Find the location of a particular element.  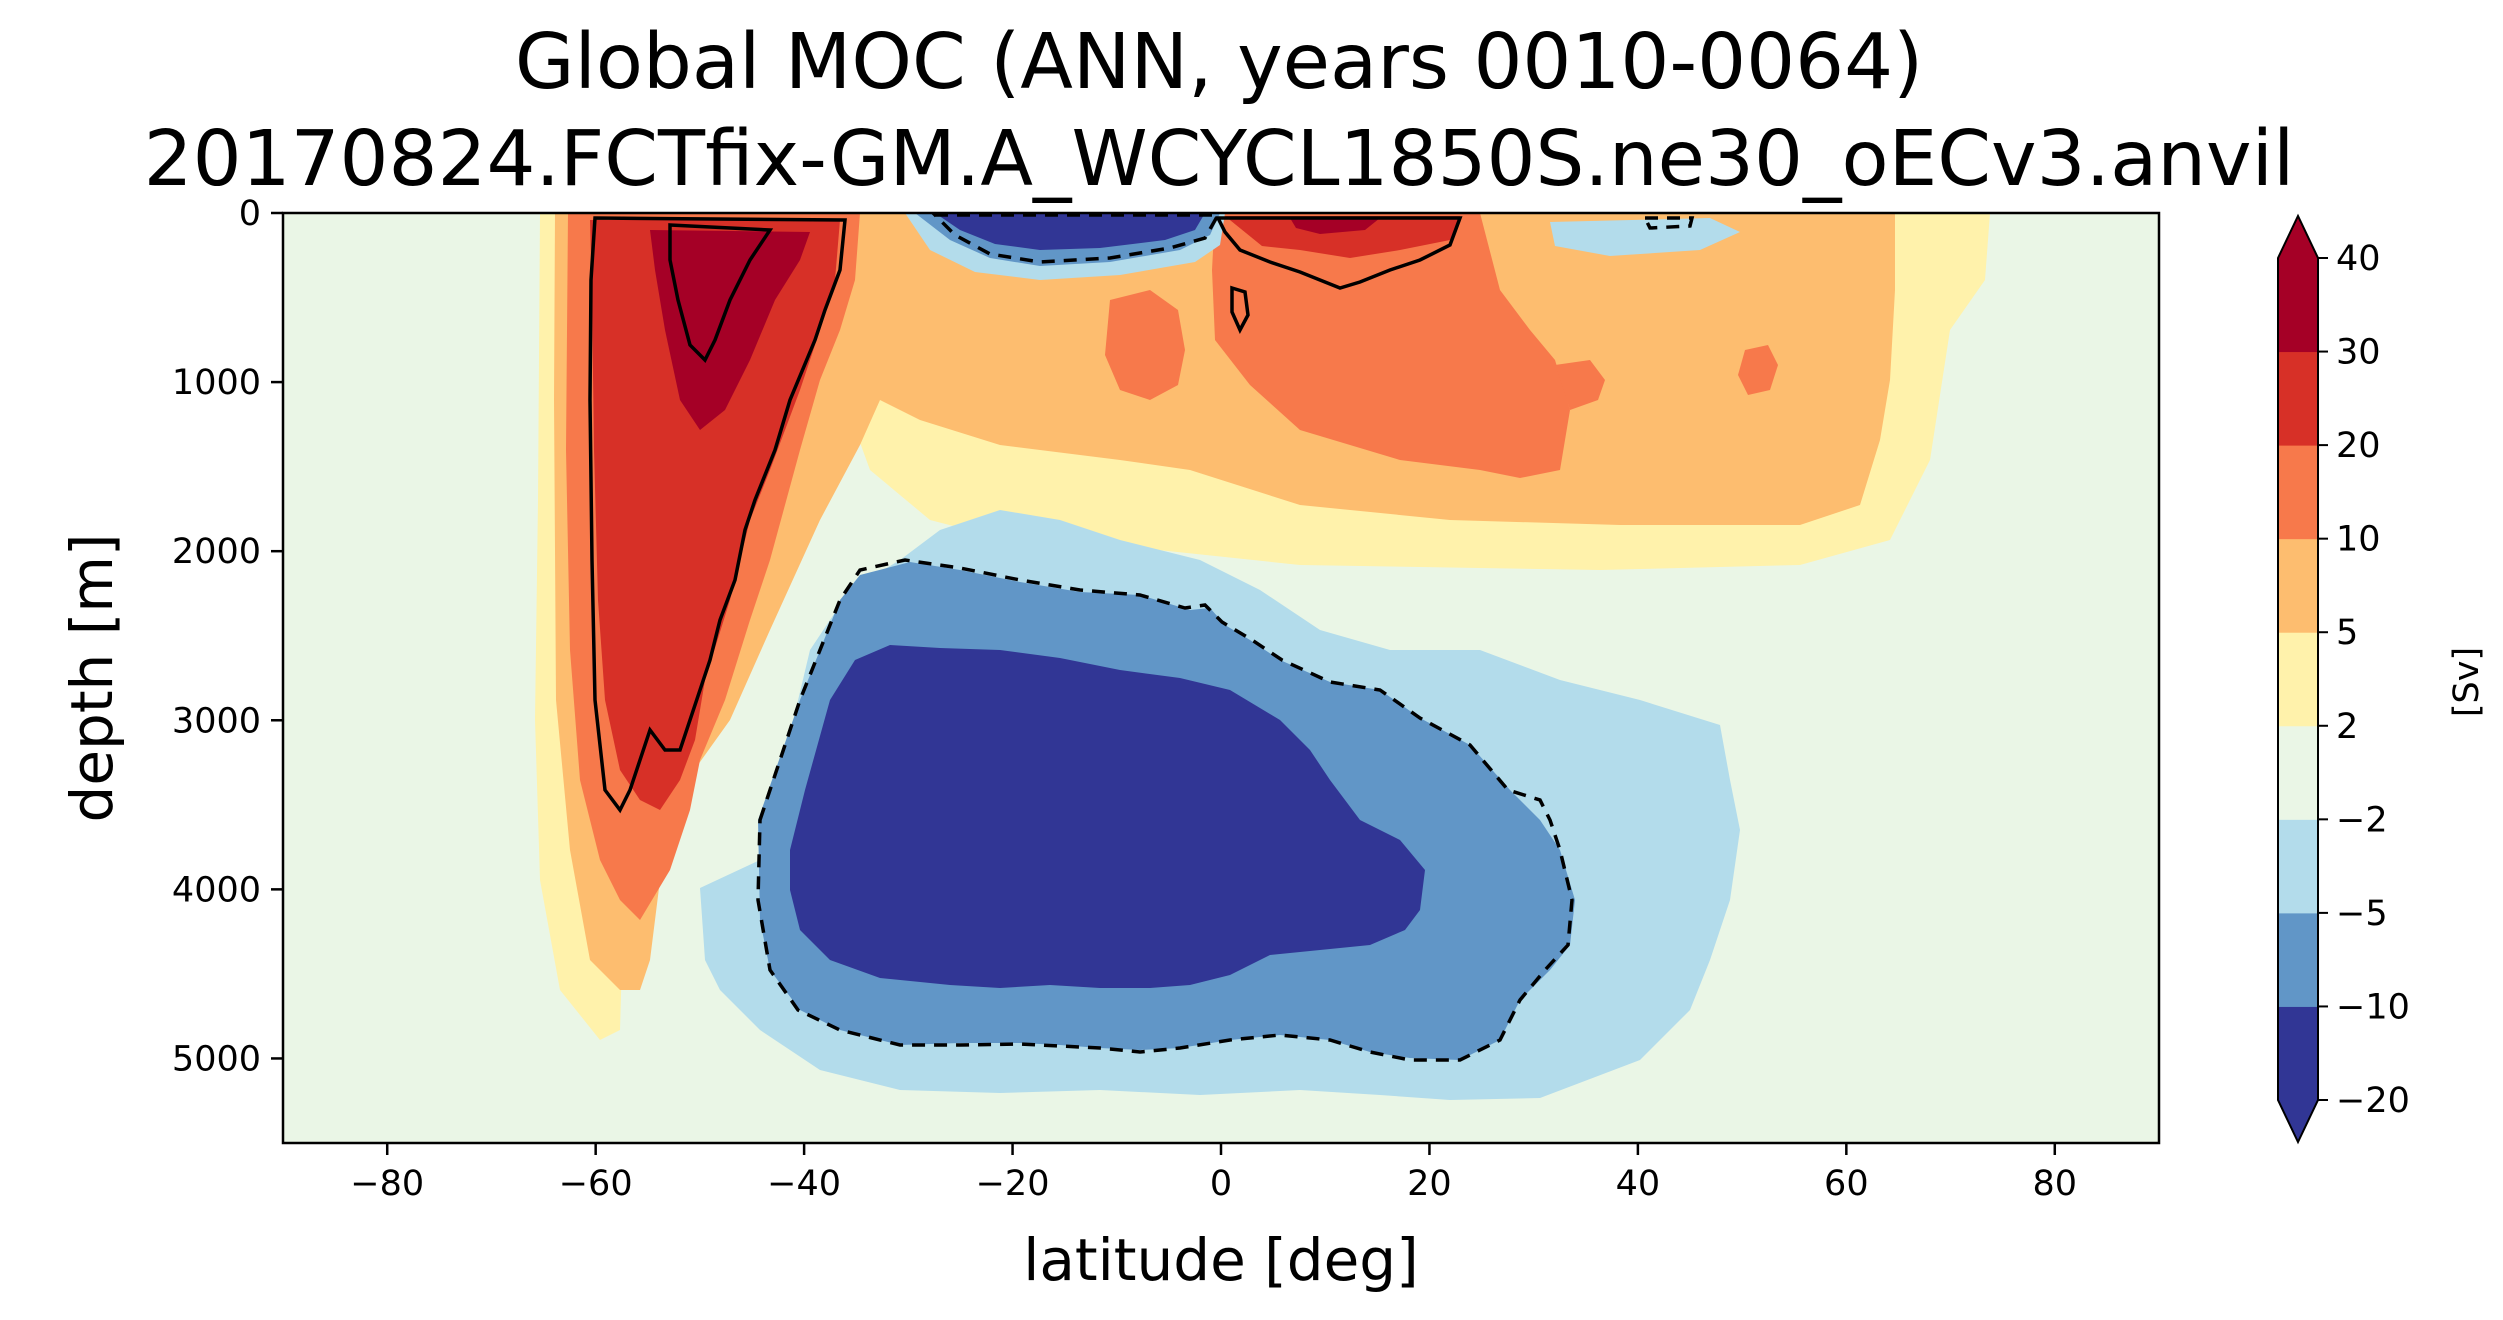

colorbar-extend-low is located at coordinates (2298, 1121).